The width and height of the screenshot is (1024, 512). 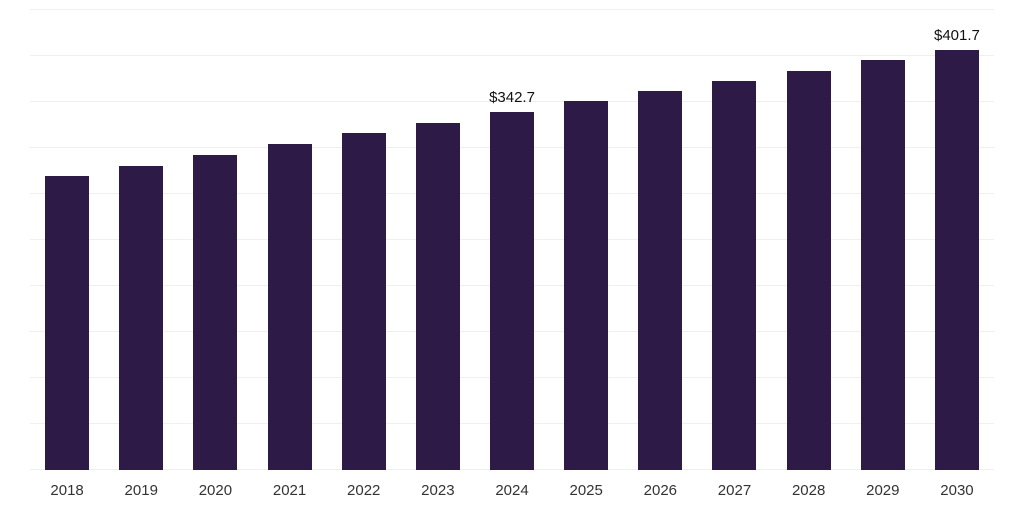 I want to click on bar-group-2025, so click(x=586, y=240).